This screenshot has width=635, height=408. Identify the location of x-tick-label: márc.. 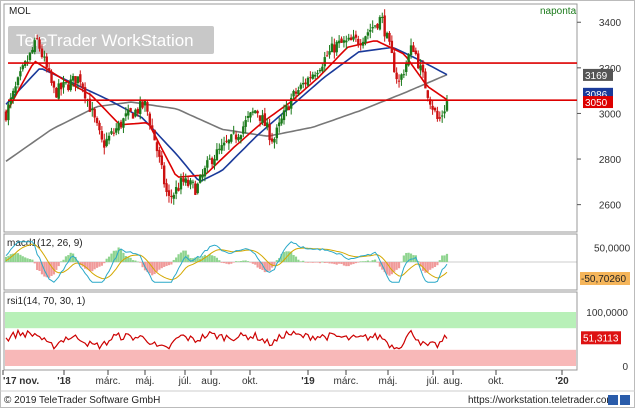
(346, 381).